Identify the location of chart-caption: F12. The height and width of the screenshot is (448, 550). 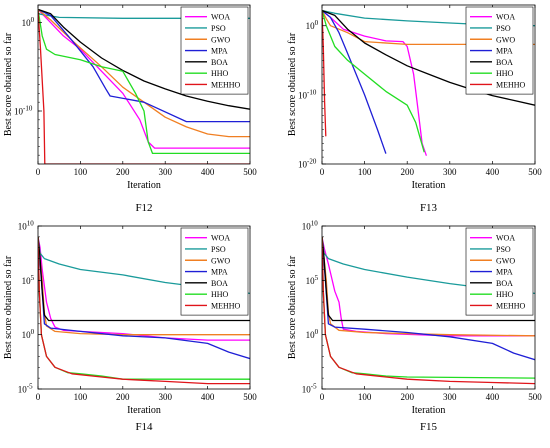
(143, 208).